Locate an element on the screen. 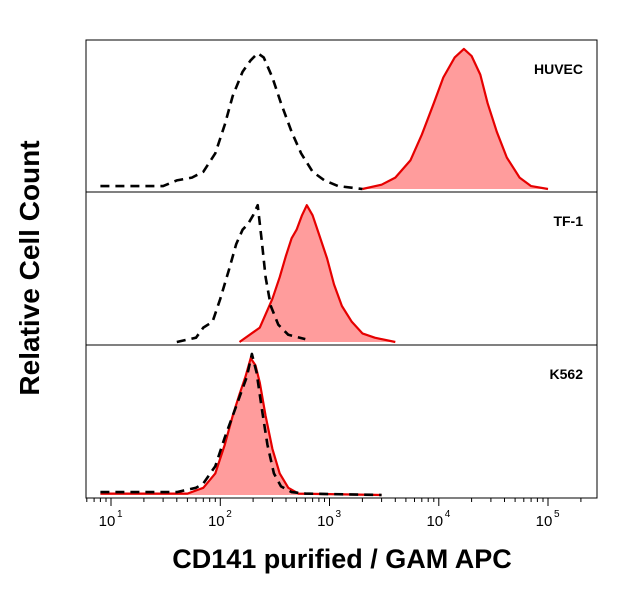 This screenshot has height=589, width=618. x-tick-exponent: 5 is located at coordinates (557, 514).